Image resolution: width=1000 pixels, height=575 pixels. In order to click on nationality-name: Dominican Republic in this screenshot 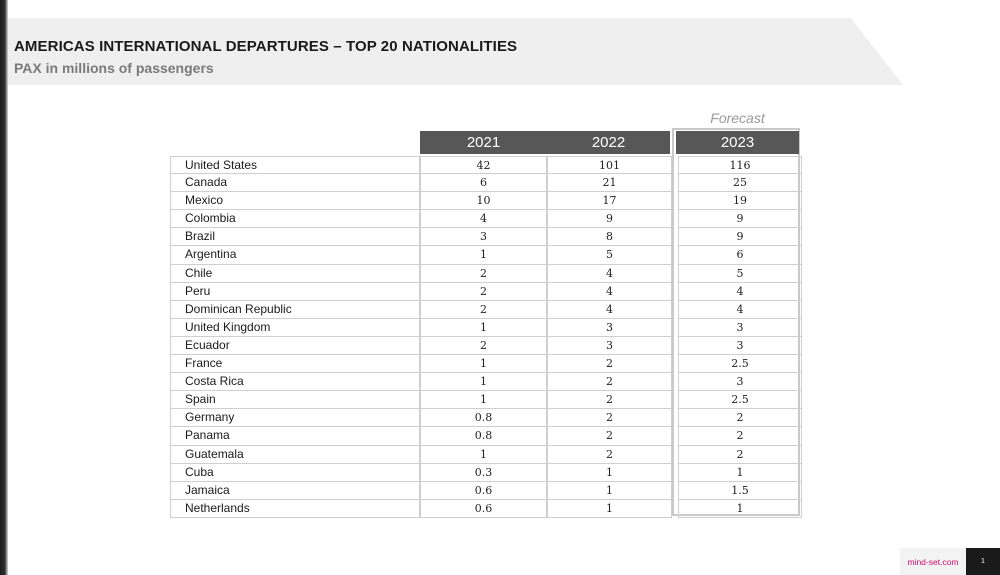, I will do `click(295, 309)`.